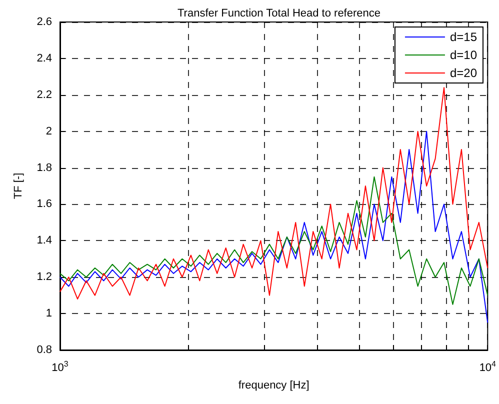  What do you see at coordinates (49, 131) in the screenshot?
I see `y-tick-label: 2` at bounding box center [49, 131].